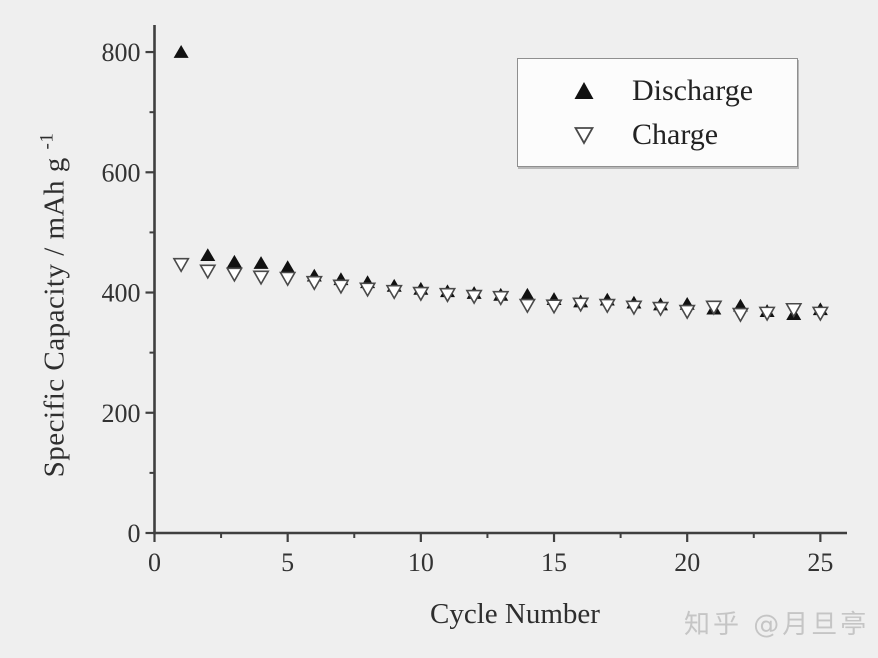  What do you see at coordinates (121, 293) in the screenshot?
I see `y-tick-label: 400` at bounding box center [121, 293].